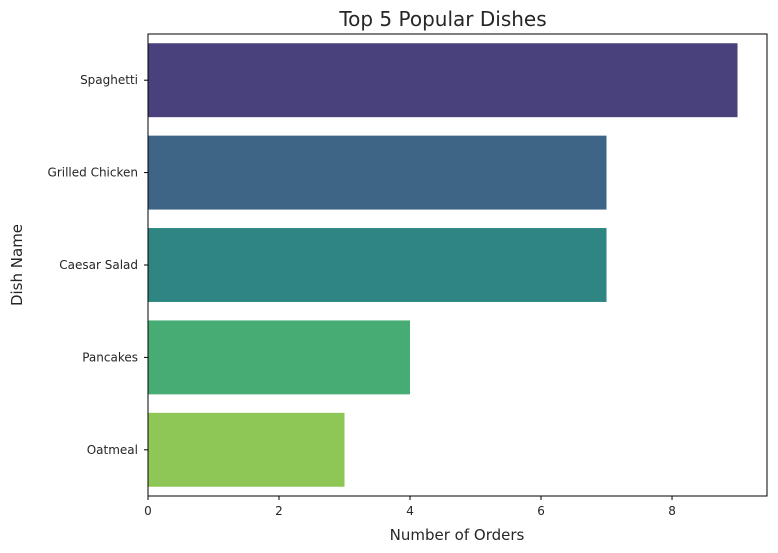 The image size is (778, 553). I want to click on bar-oatmeal, so click(246, 449).